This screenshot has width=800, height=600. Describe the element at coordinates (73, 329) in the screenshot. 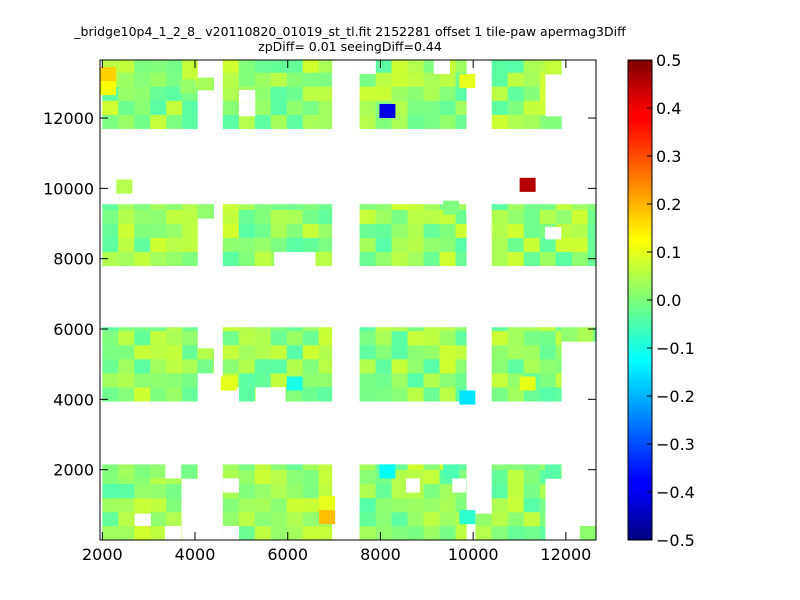

I see `y-tick-label: 6000` at that location.